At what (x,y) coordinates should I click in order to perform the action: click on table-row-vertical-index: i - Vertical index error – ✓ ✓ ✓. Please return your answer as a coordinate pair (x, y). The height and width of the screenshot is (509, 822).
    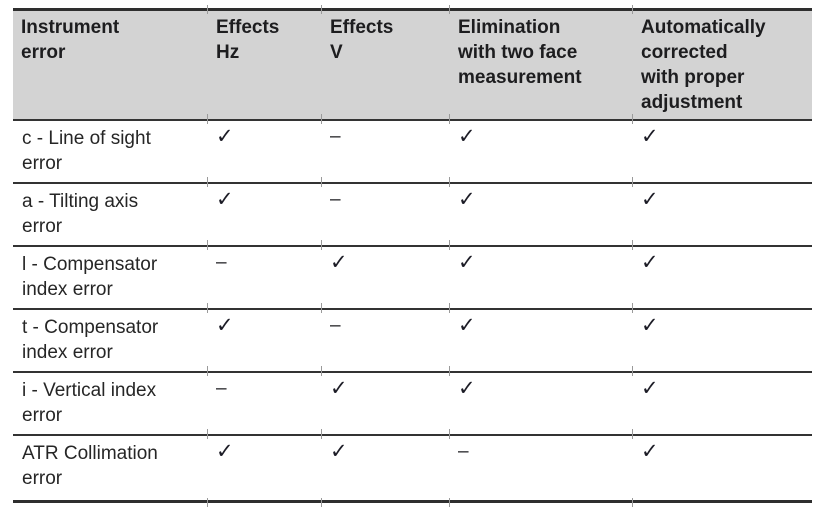
    Looking at the image, I should click on (412, 400).